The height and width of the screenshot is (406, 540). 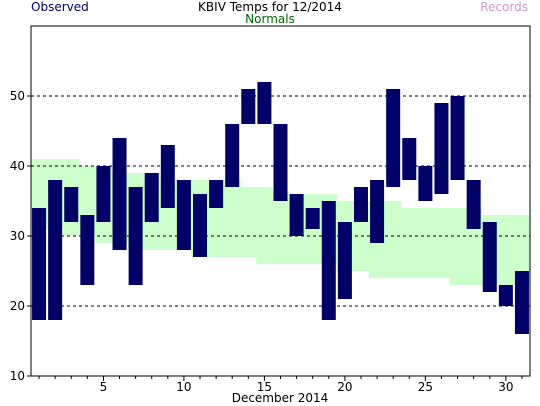 I want to click on y-tick-label-20: 20, so click(x=17, y=306).